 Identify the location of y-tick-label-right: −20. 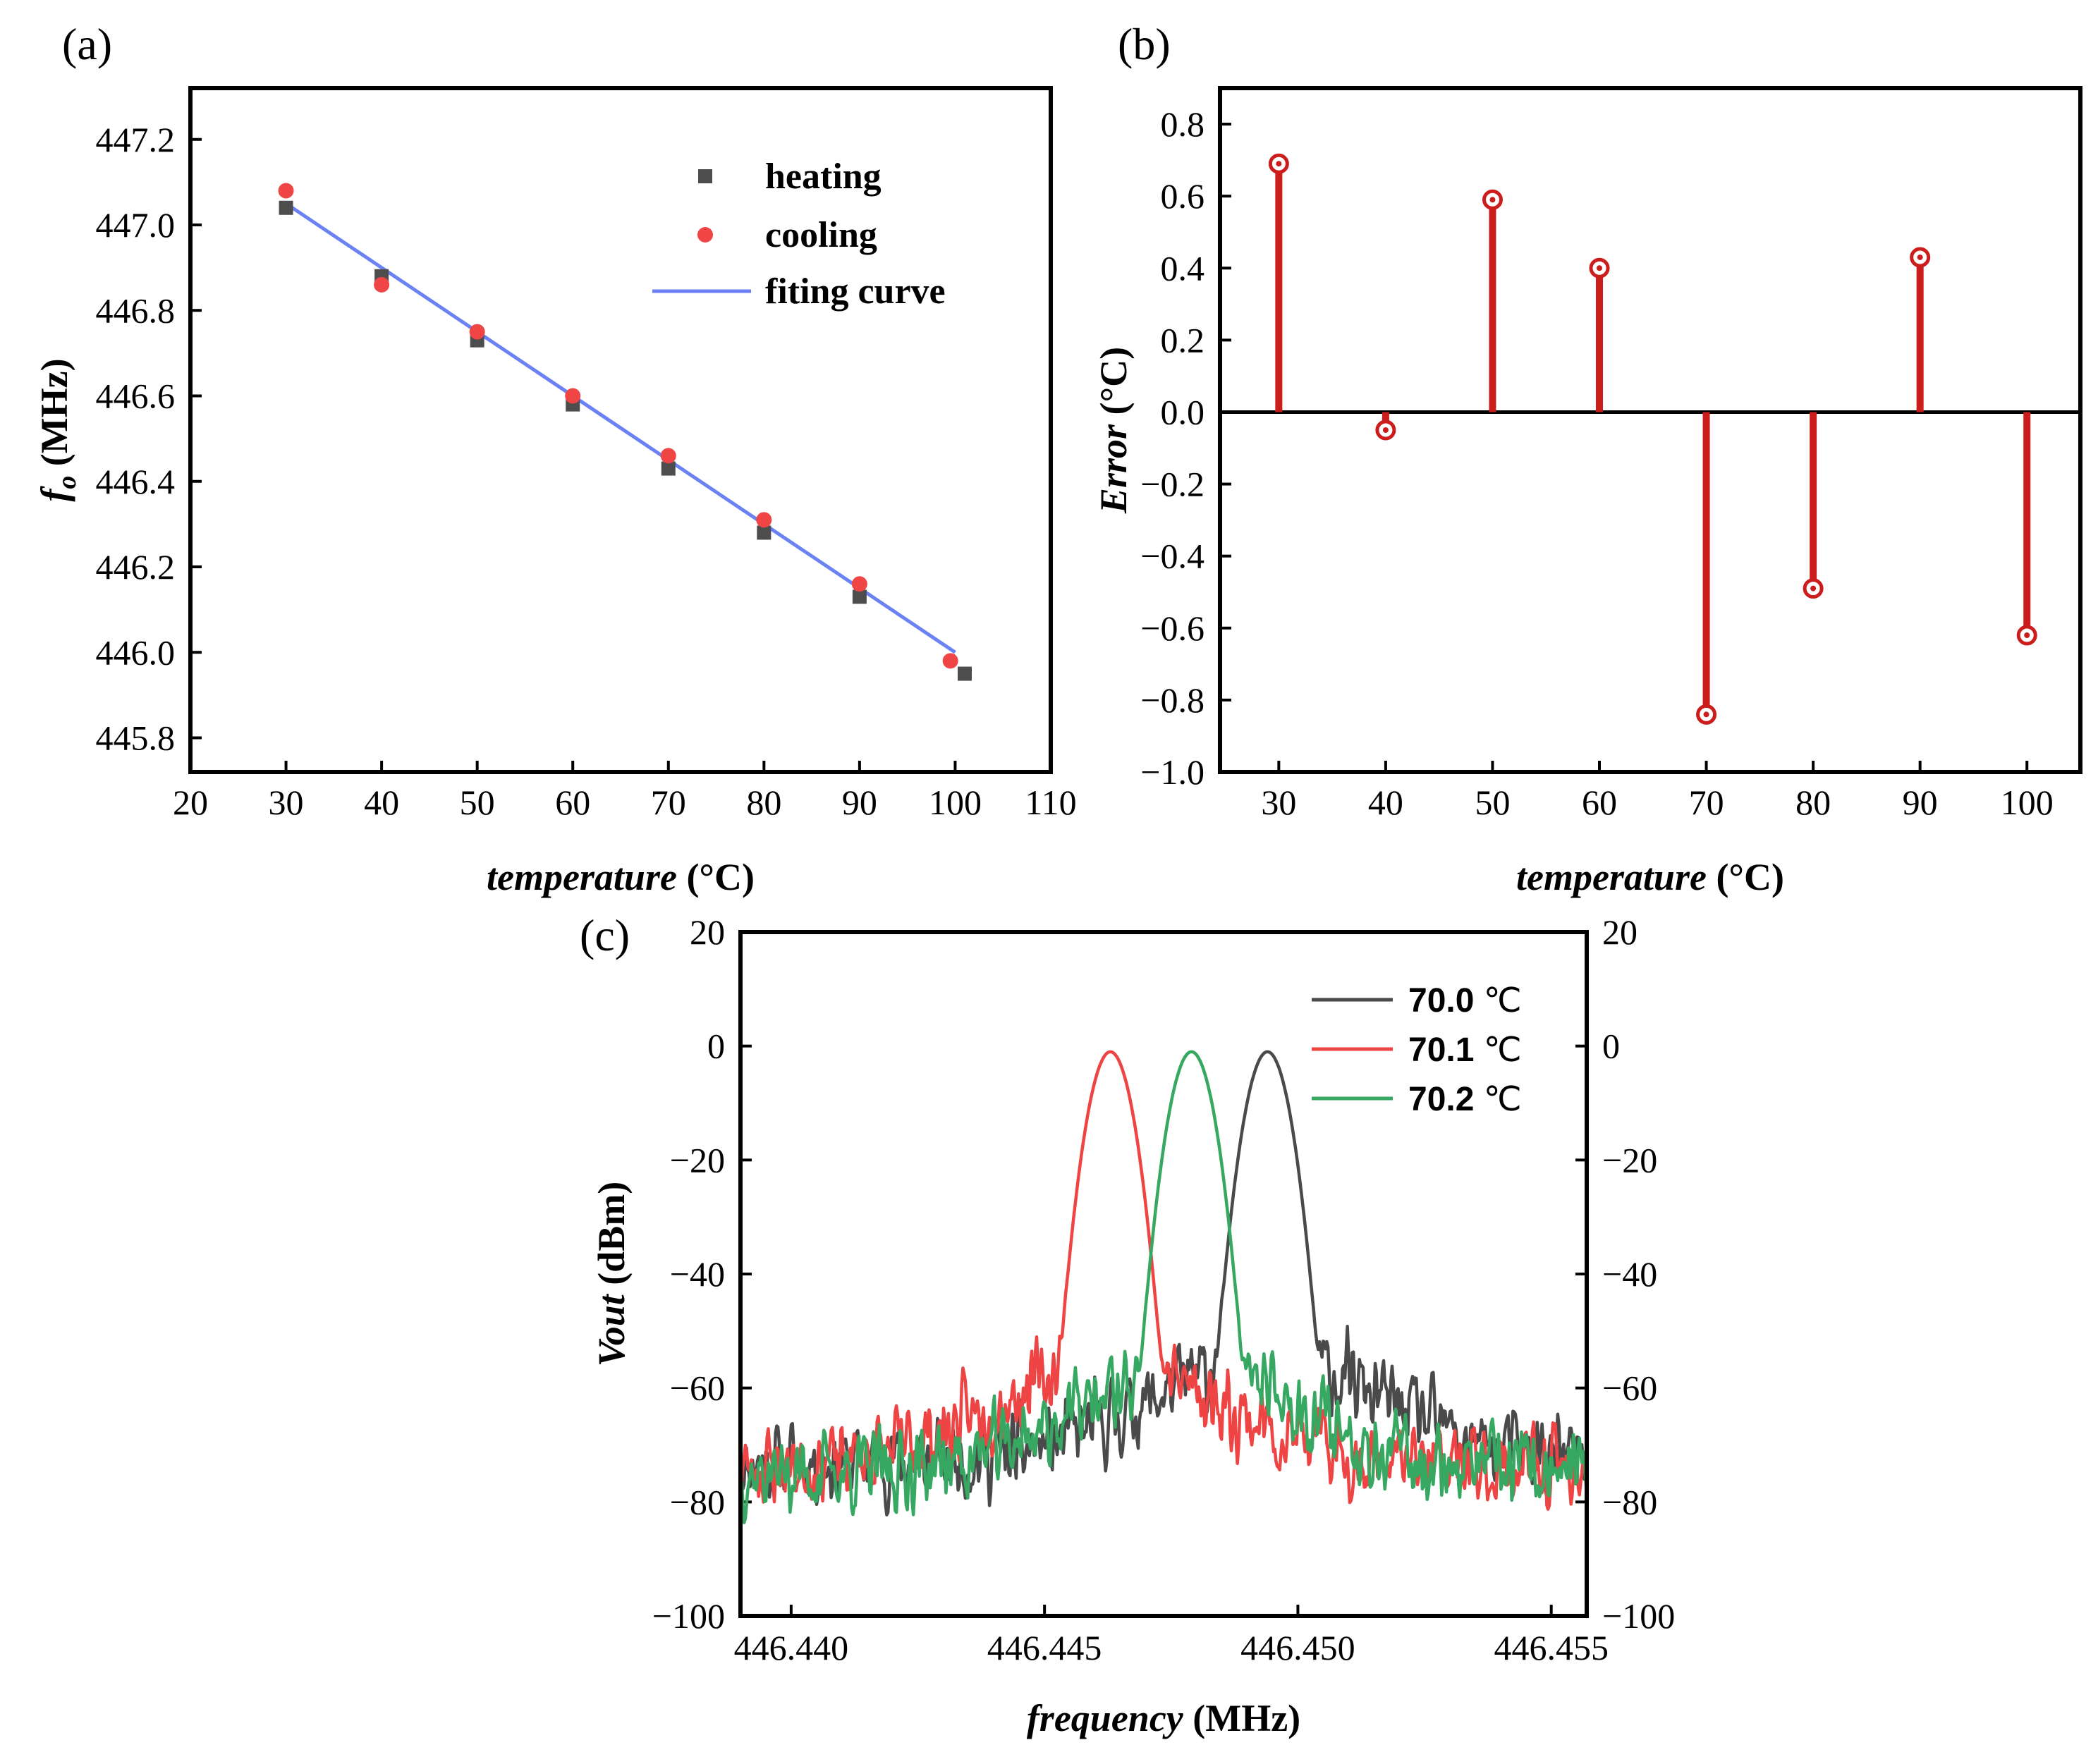
(1629, 1160).